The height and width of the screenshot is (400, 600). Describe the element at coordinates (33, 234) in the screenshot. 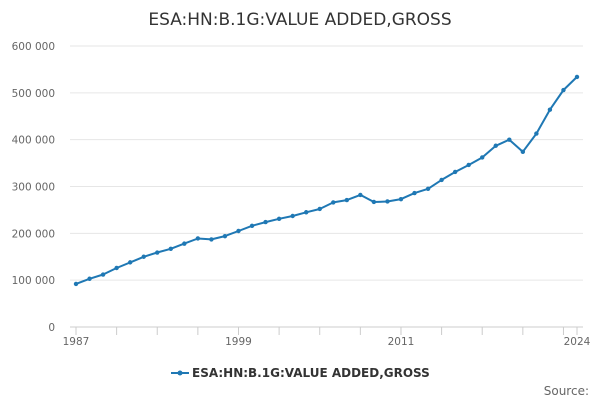

I see `y-tick-label: 200 000` at that location.